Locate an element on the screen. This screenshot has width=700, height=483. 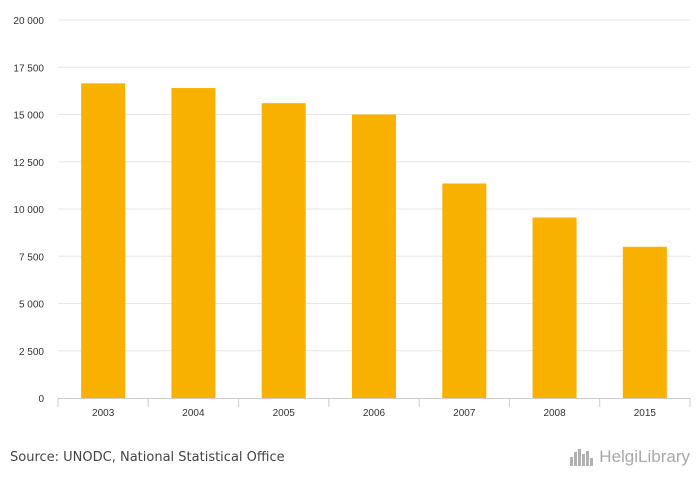
bar-2008 is located at coordinates (554, 307).